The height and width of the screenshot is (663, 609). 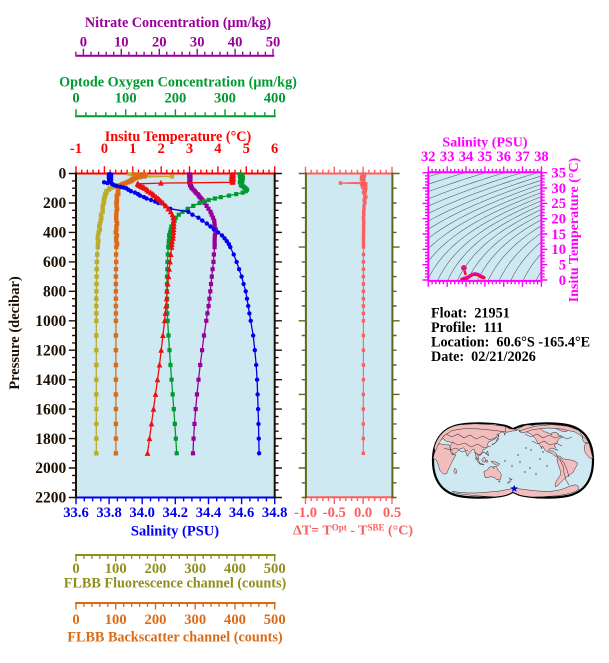 I want to click on svg-text: 15, so click(x=558, y=235).